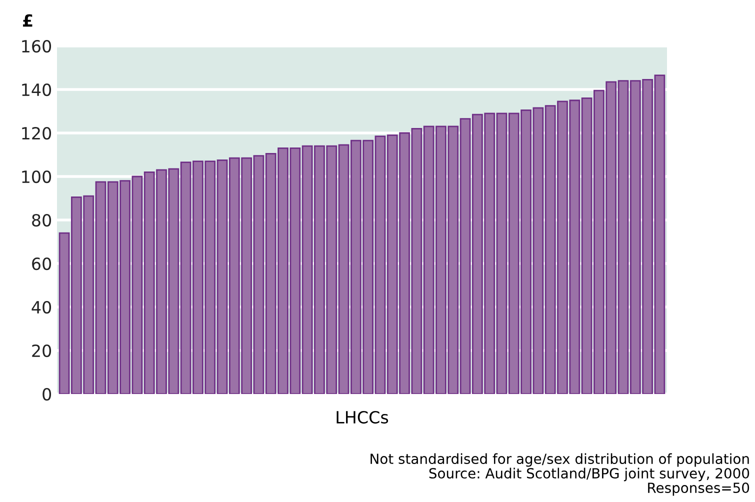 Image resolution: width=755 pixels, height=502 pixels. Describe the element at coordinates (42, 307) in the screenshot. I see `y-tick-label: 40` at that location.